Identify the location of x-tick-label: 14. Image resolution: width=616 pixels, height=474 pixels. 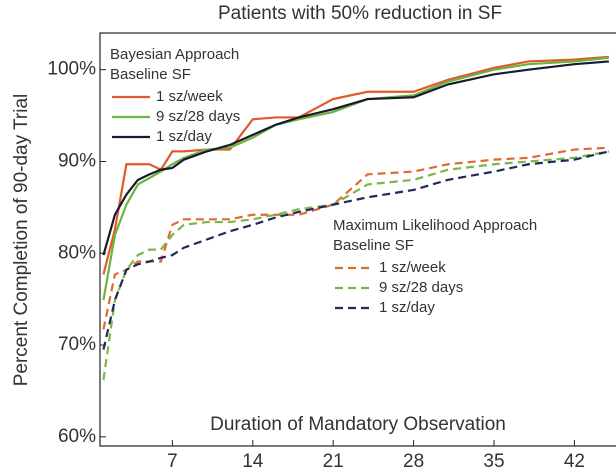
(253, 461).